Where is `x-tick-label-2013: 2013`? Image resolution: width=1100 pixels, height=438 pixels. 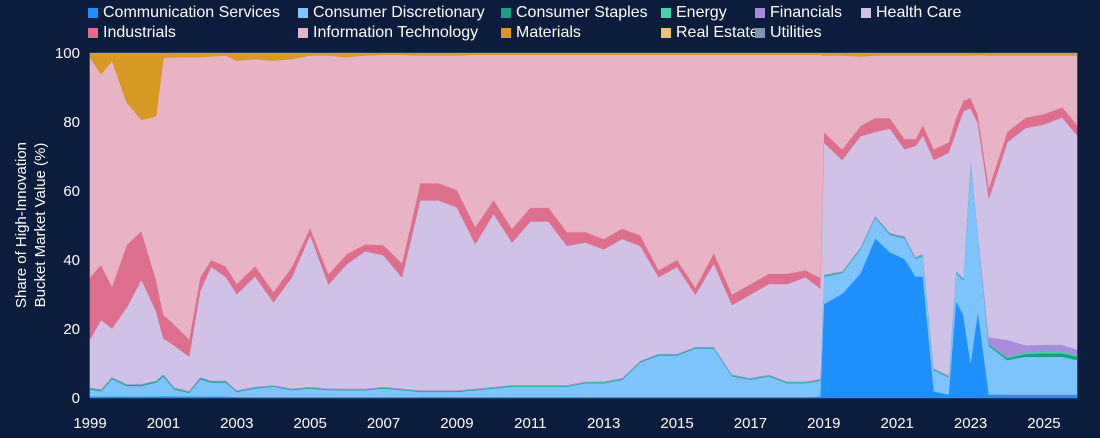 x-tick-label-2013: 2013 is located at coordinates (603, 423).